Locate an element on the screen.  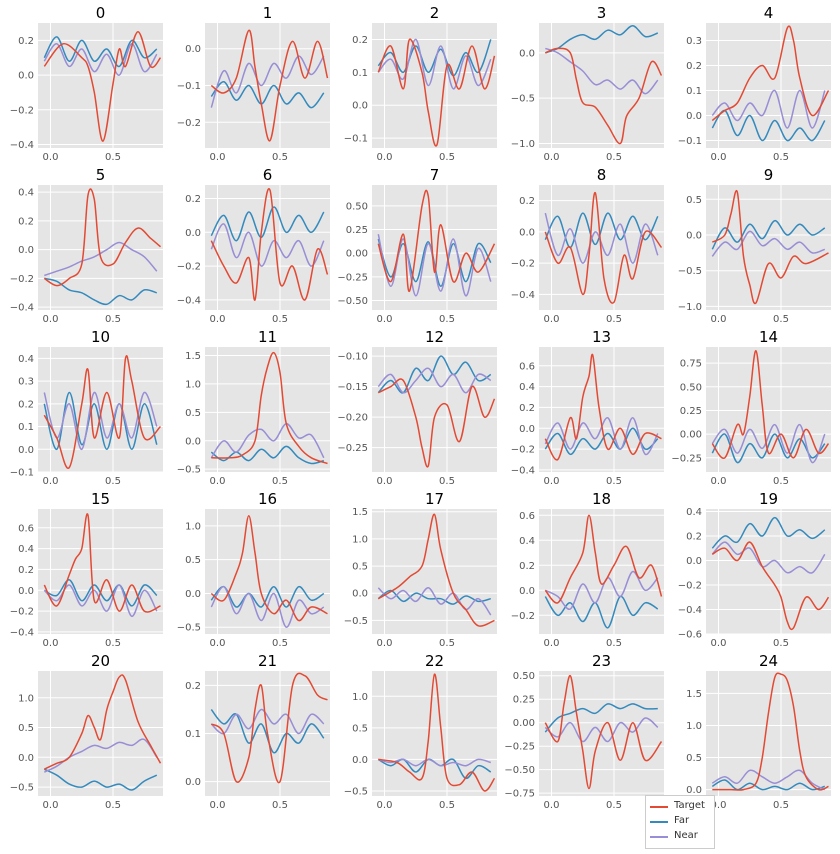
panel-22: 22 0.0 0.5 −0.5 0.0 0.5 1.0 is located at coordinates (420, 731).